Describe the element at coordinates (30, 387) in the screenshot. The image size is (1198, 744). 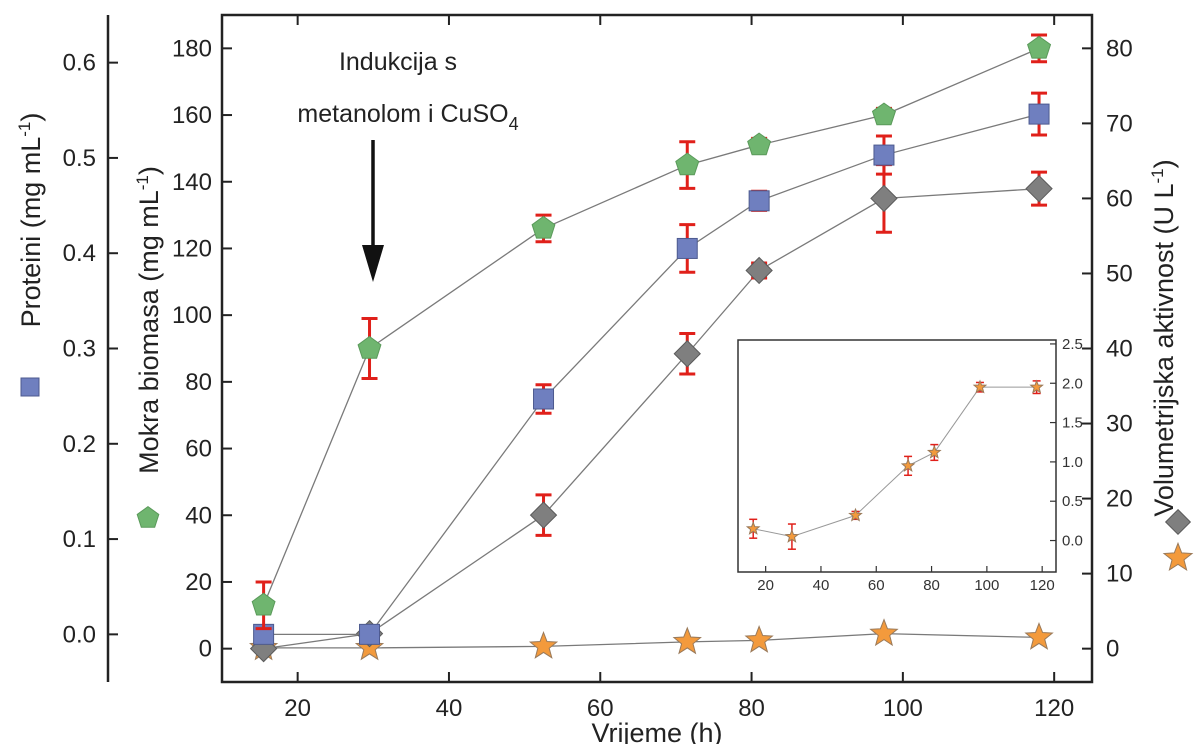
I see `proteini-legend-square` at that location.